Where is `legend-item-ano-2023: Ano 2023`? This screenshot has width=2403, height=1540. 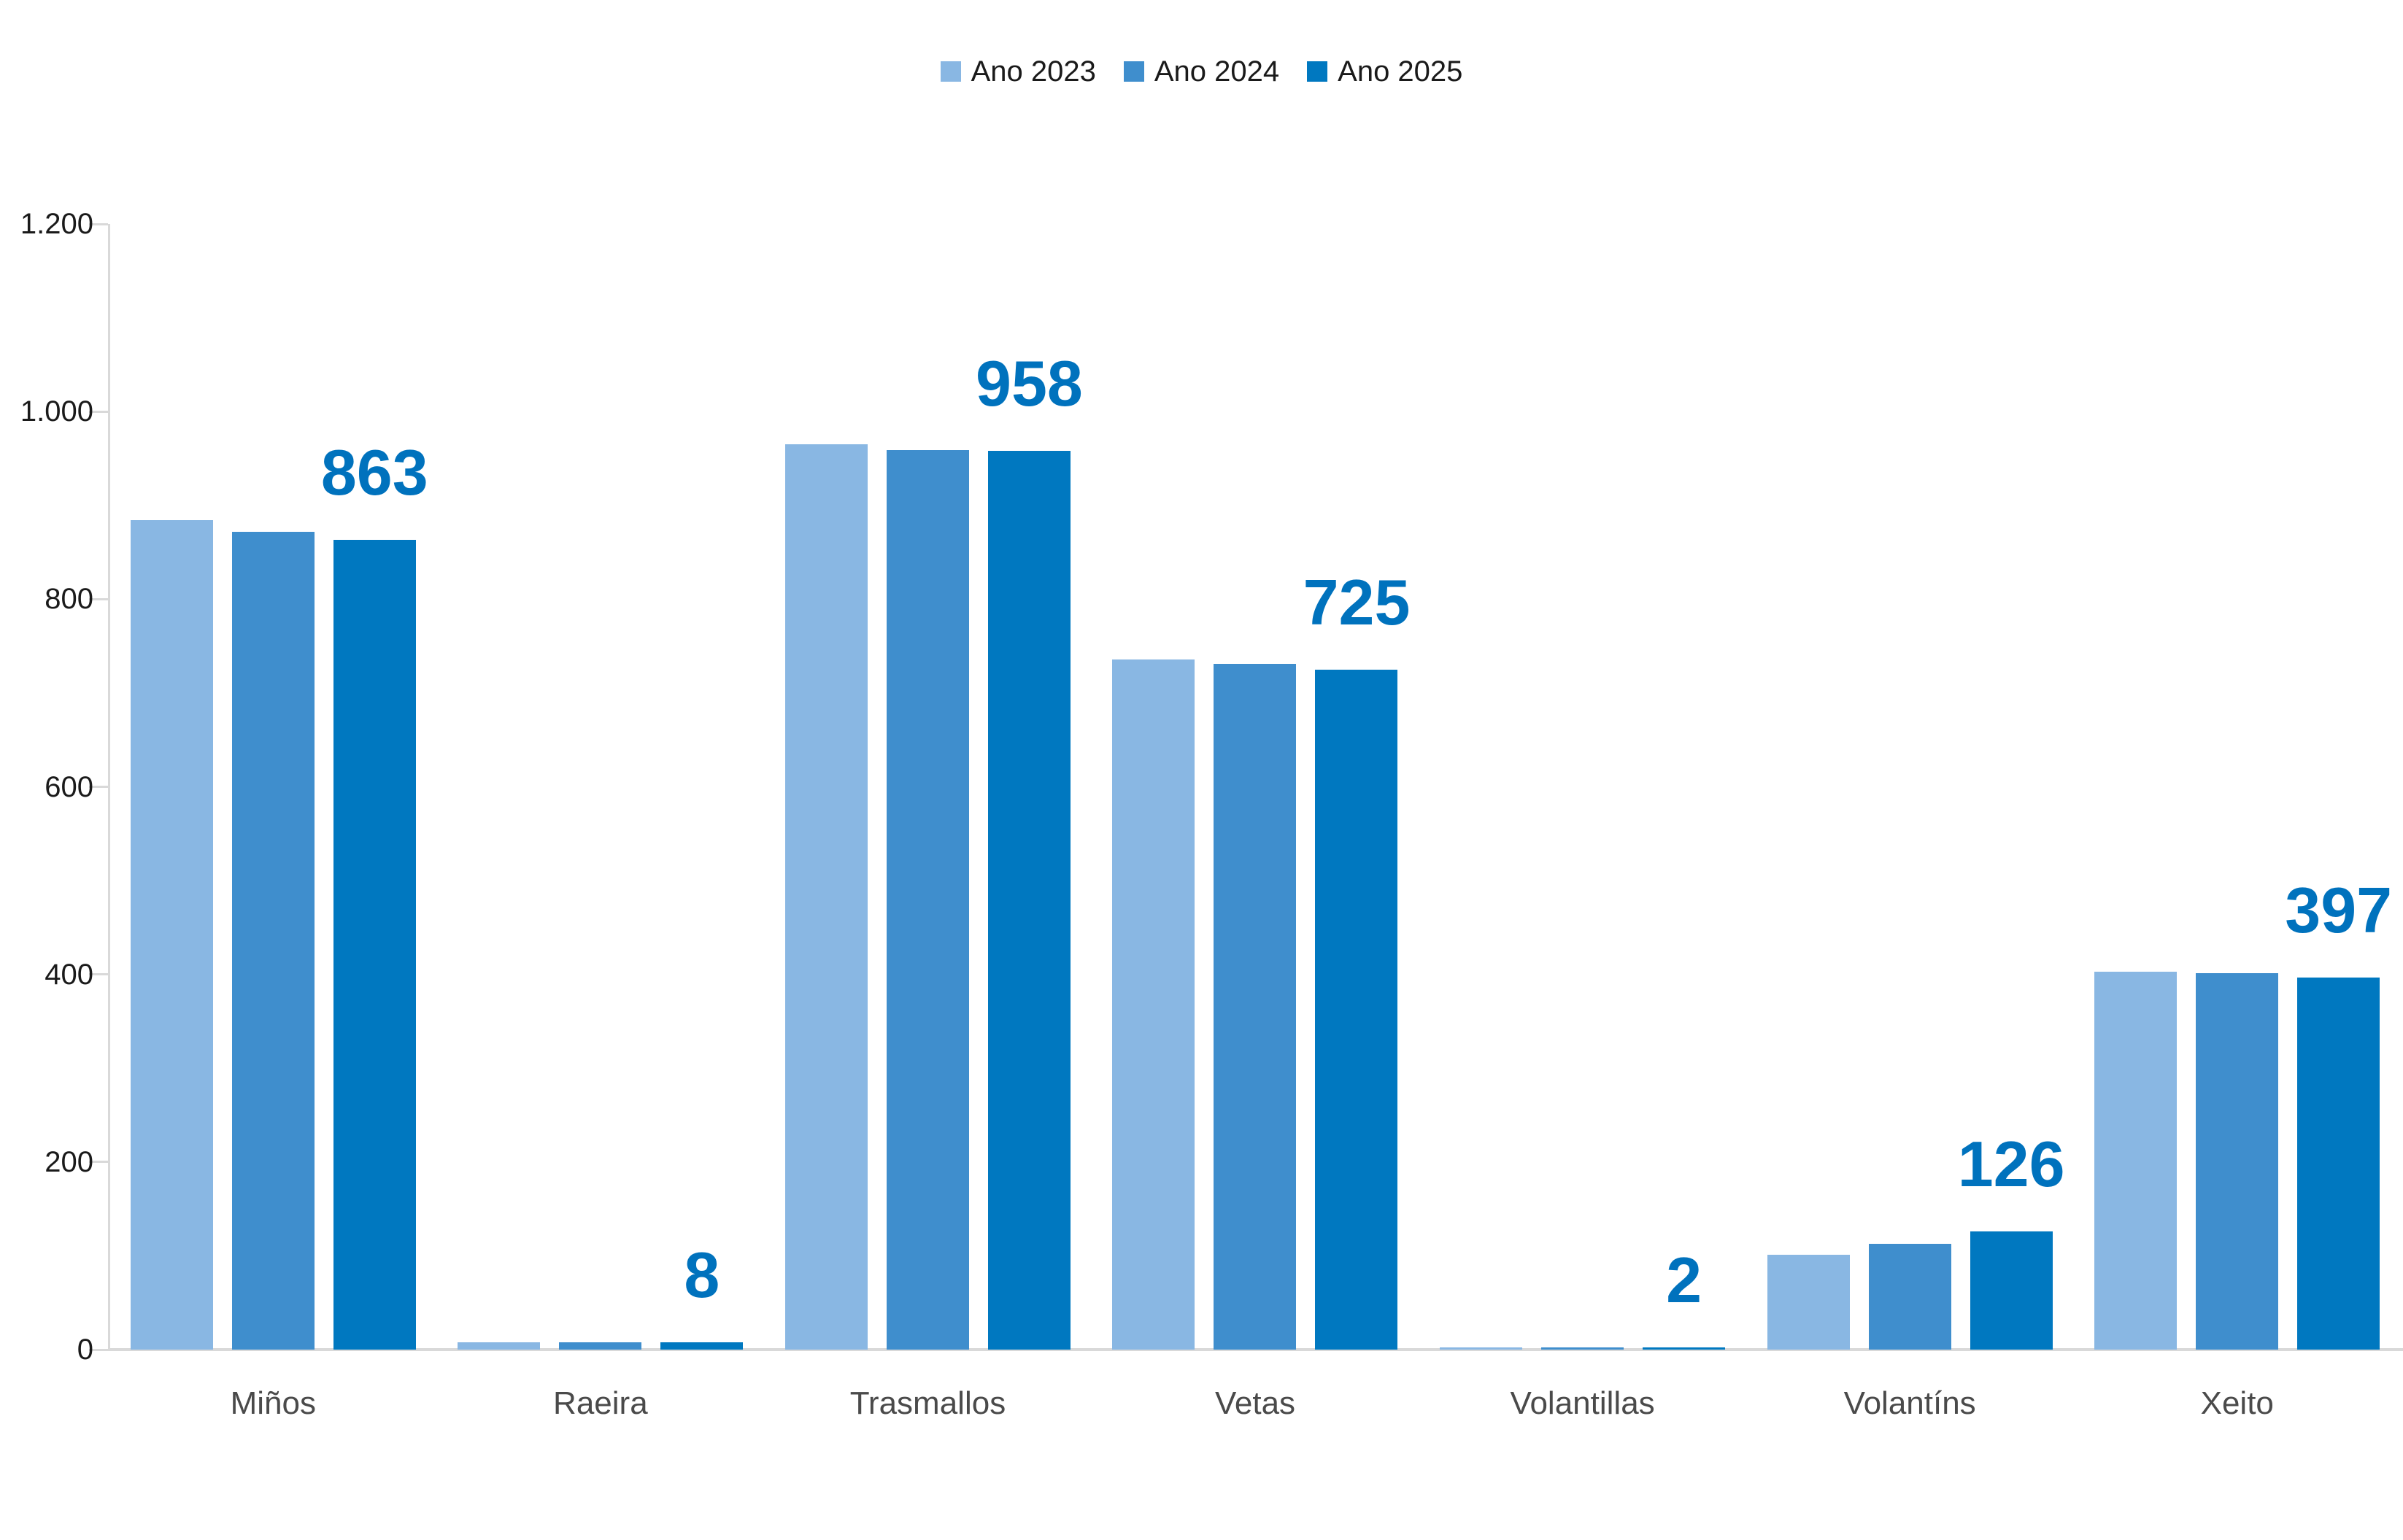
legend-item-ano-2023: Ano 2023 is located at coordinates (1018, 71).